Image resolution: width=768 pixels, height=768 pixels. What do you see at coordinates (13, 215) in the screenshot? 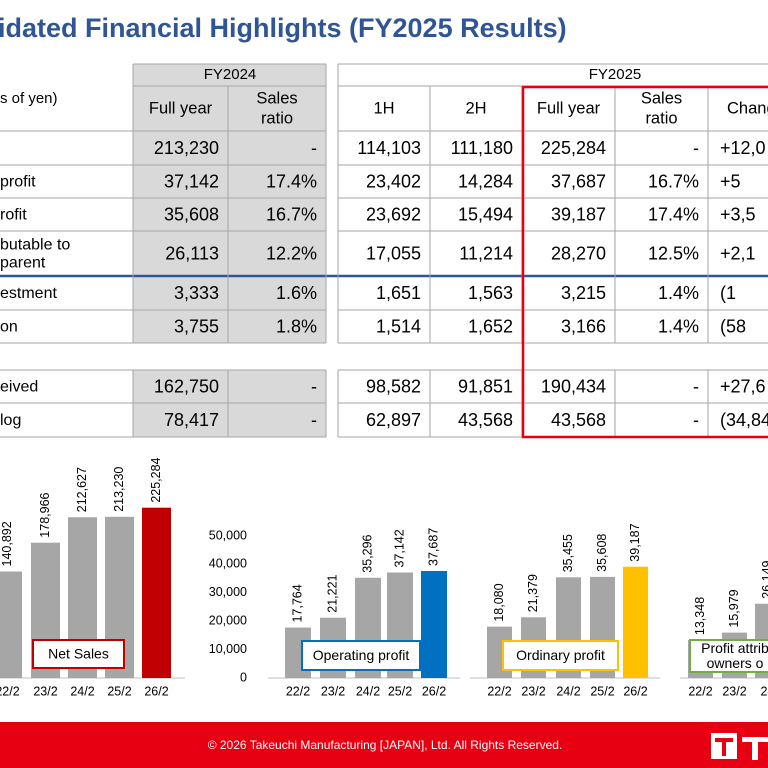
I see `row-label: rofit` at bounding box center [13, 215].